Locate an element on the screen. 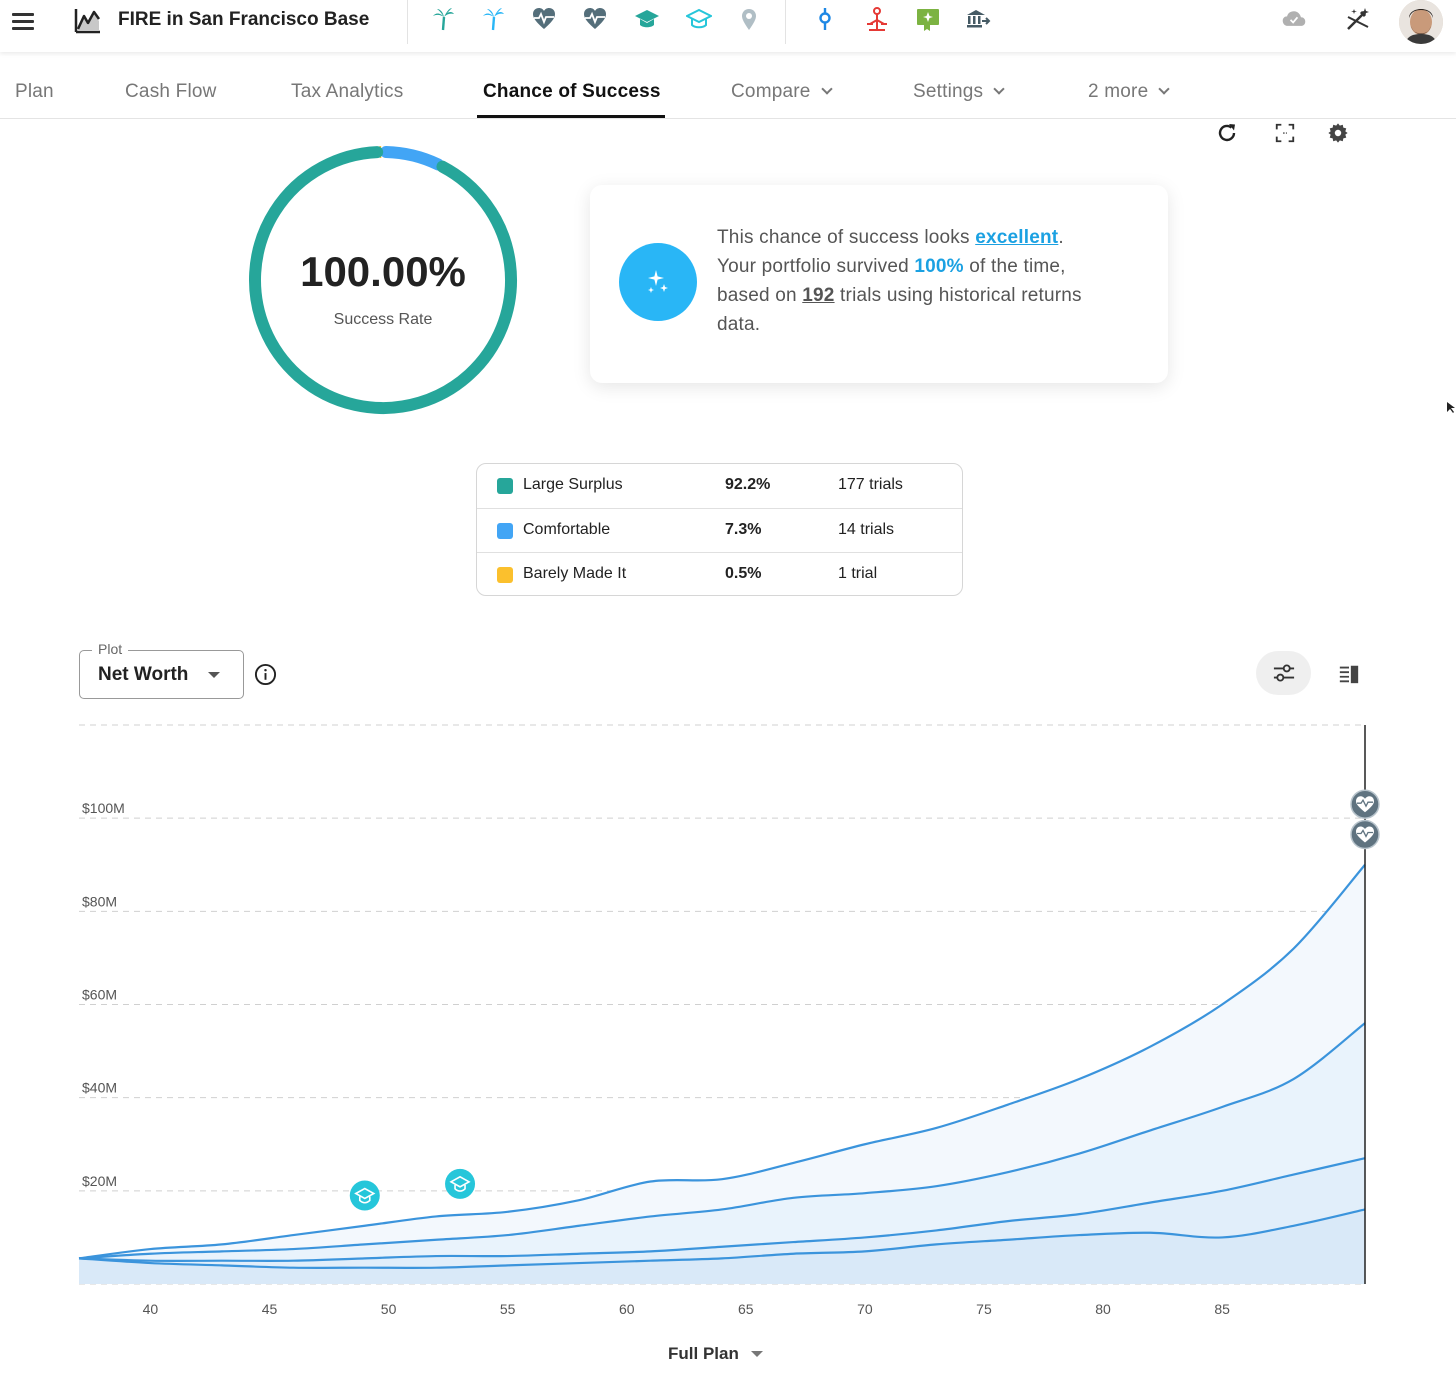 The image size is (1456, 1377). bank-transfer-icon is located at coordinates (978, 19).